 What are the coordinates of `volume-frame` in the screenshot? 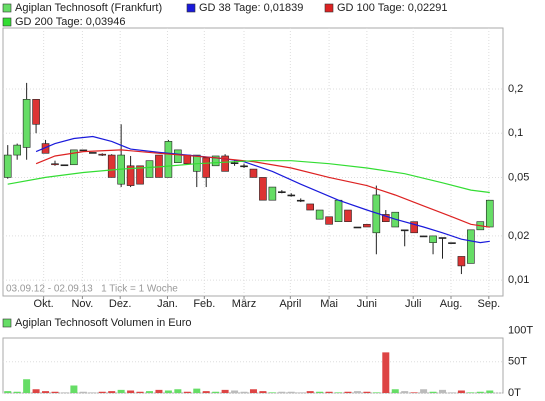 It's located at (253, 365).